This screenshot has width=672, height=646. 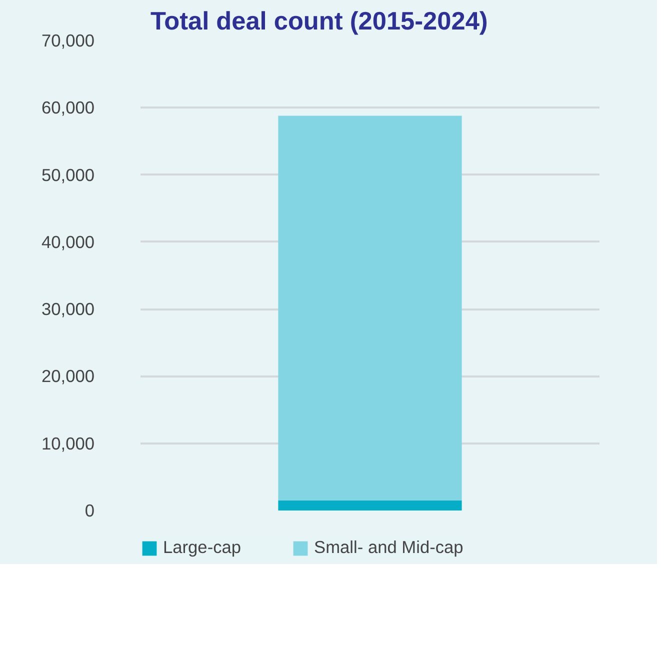 What do you see at coordinates (68, 242) in the screenshot?
I see `y-tick-label: 40,000` at bounding box center [68, 242].